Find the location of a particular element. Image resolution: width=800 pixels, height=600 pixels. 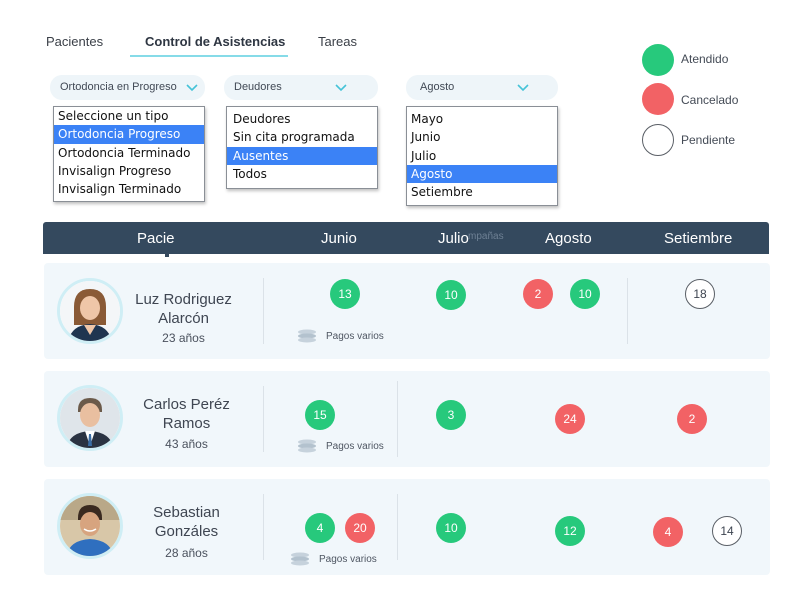

attendance-badge: 12 is located at coordinates (570, 531).